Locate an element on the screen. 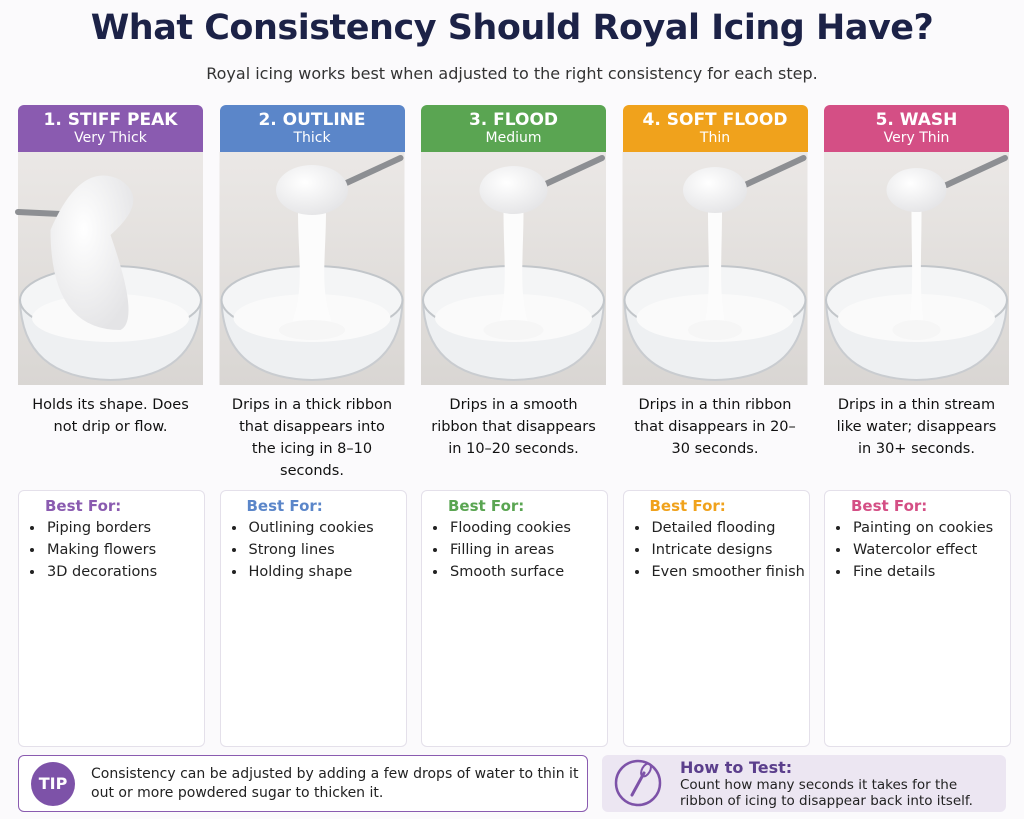  best-for-item: Strong lines is located at coordinates (326, 550).